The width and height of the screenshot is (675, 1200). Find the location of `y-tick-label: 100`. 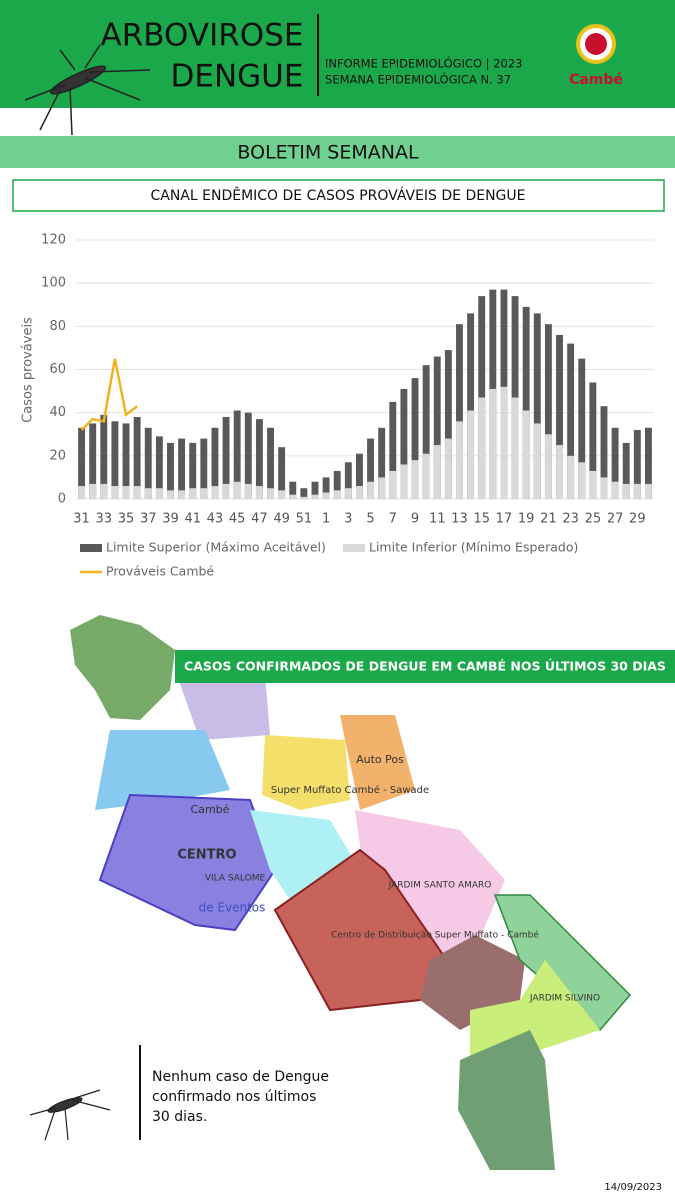

y-tick-label: 100 is located at coordinates (53, 283).